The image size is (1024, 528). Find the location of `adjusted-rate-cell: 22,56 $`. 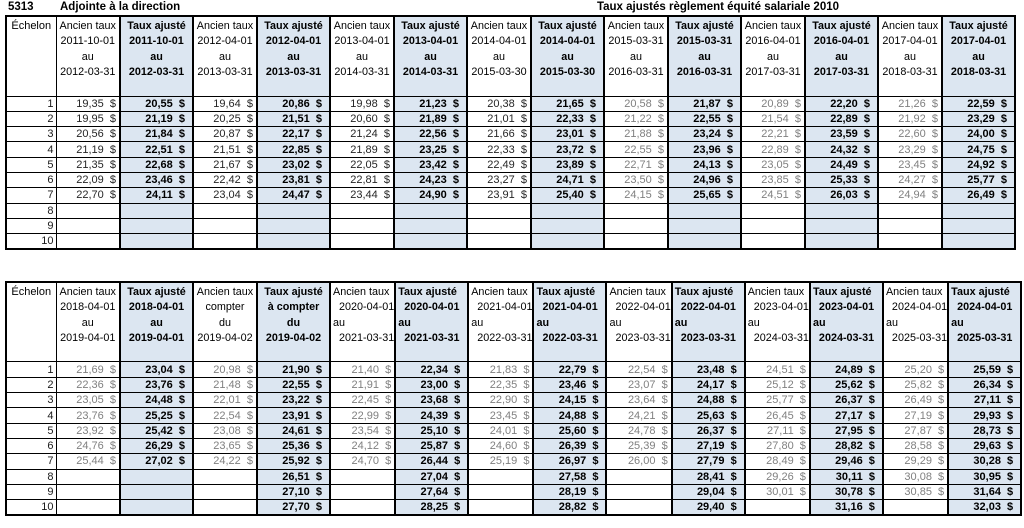

adjusted-rate-cell: 22,56 $ is located at coordinates (430, 134).